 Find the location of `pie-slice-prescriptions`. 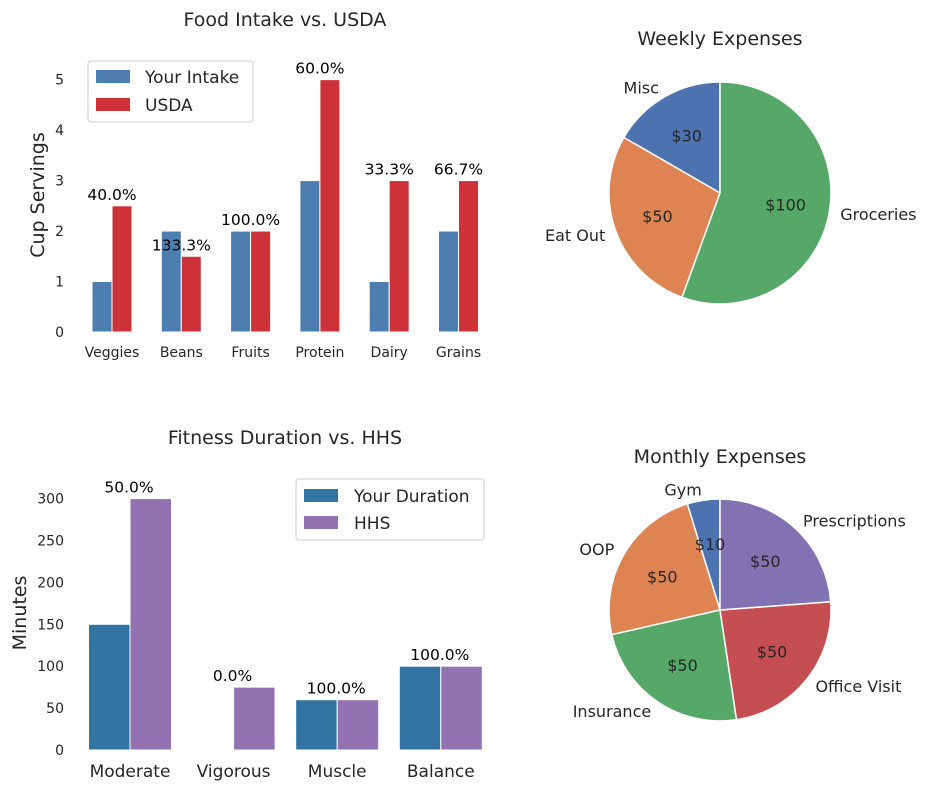

pie-slice-prescriptions is located at coordinates (775, 554).